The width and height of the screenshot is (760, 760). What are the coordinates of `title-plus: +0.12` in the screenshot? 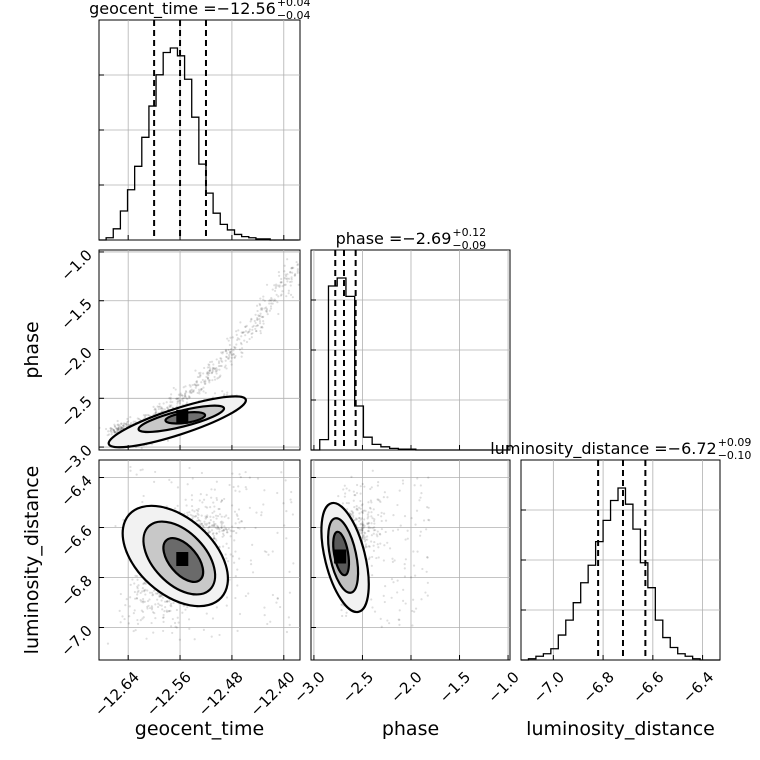 It's located at (469, 232).